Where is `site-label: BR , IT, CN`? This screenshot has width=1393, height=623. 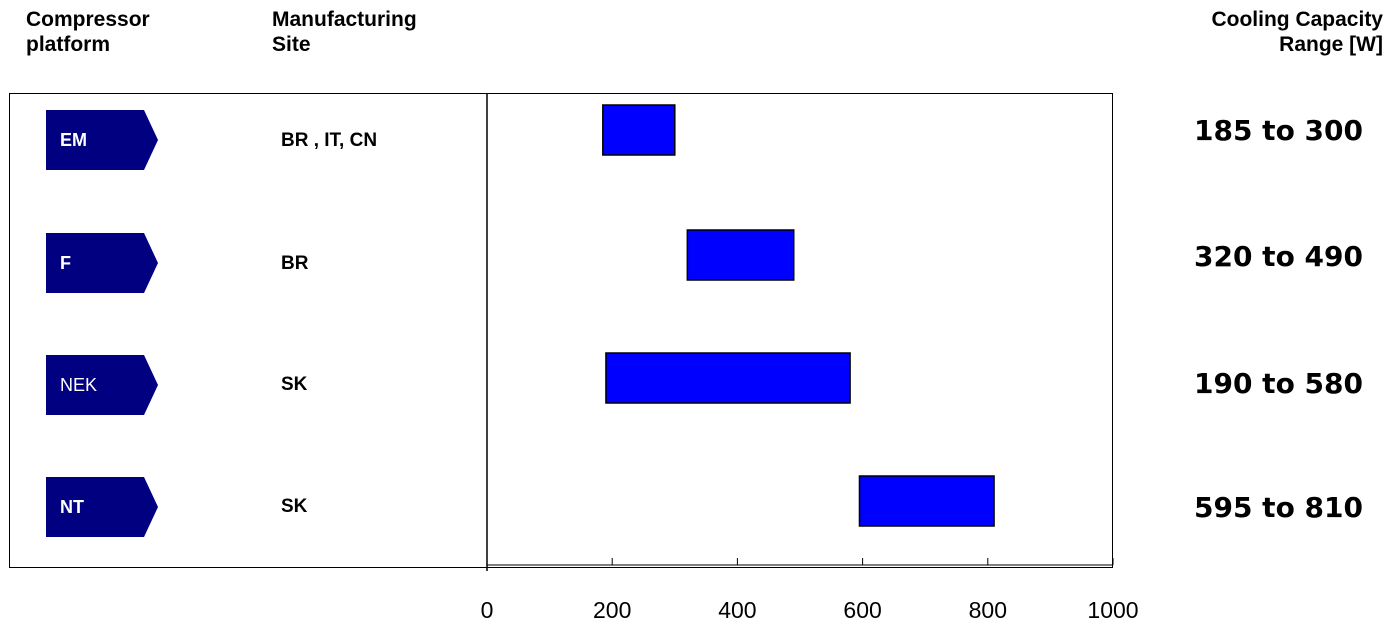
site-label: BR , IT, CN is located at coordinates (329, 140).